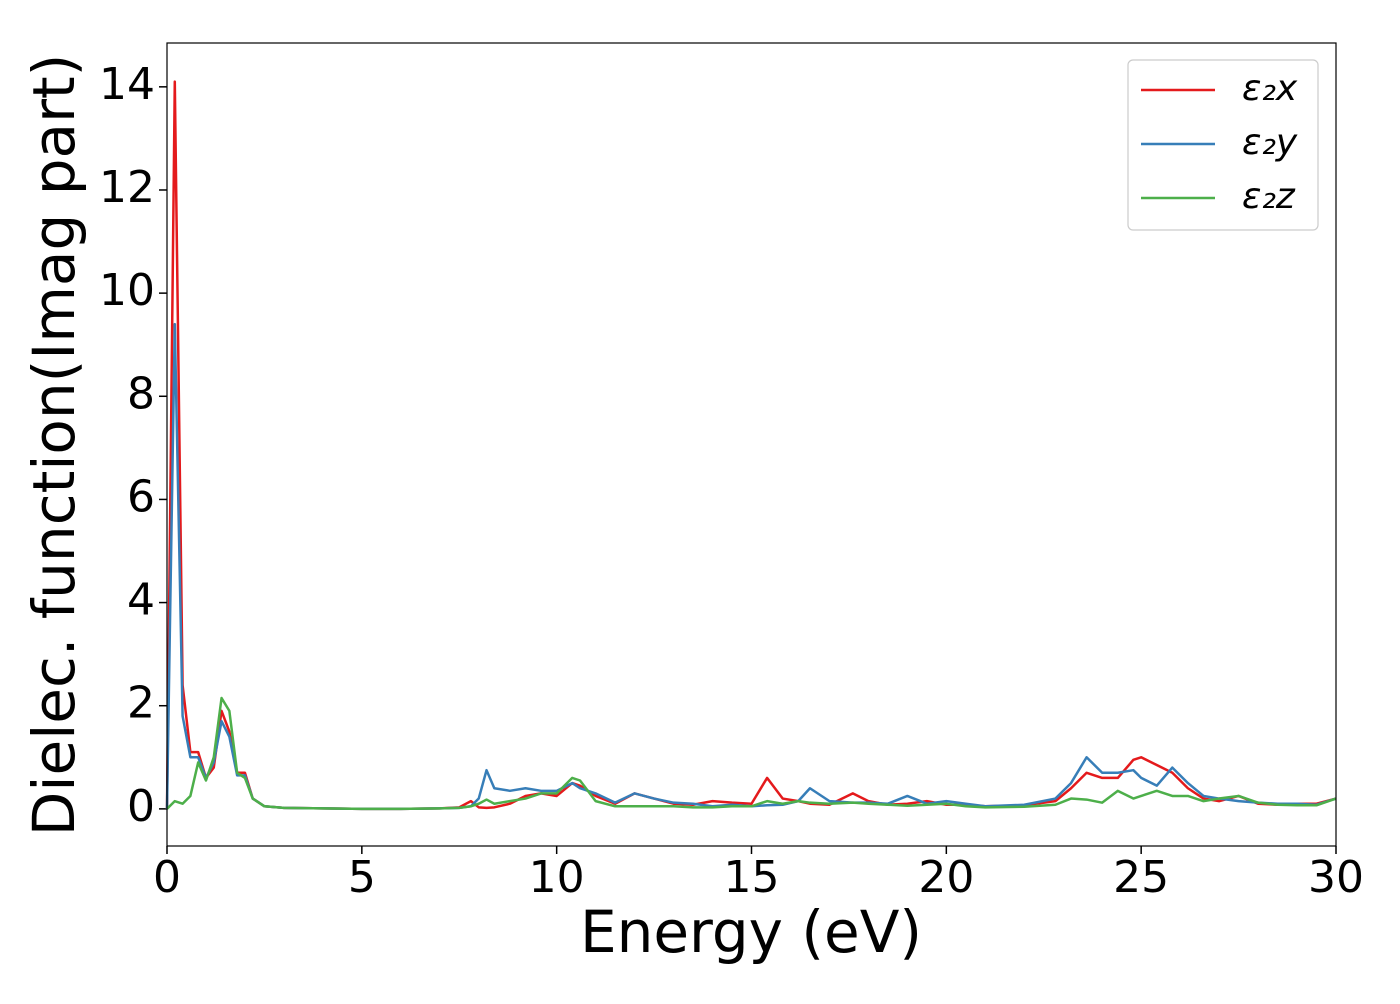 This screenshot has width=1400, height=1004. I want to click on y-tick-label: 14, so click(127, 84).